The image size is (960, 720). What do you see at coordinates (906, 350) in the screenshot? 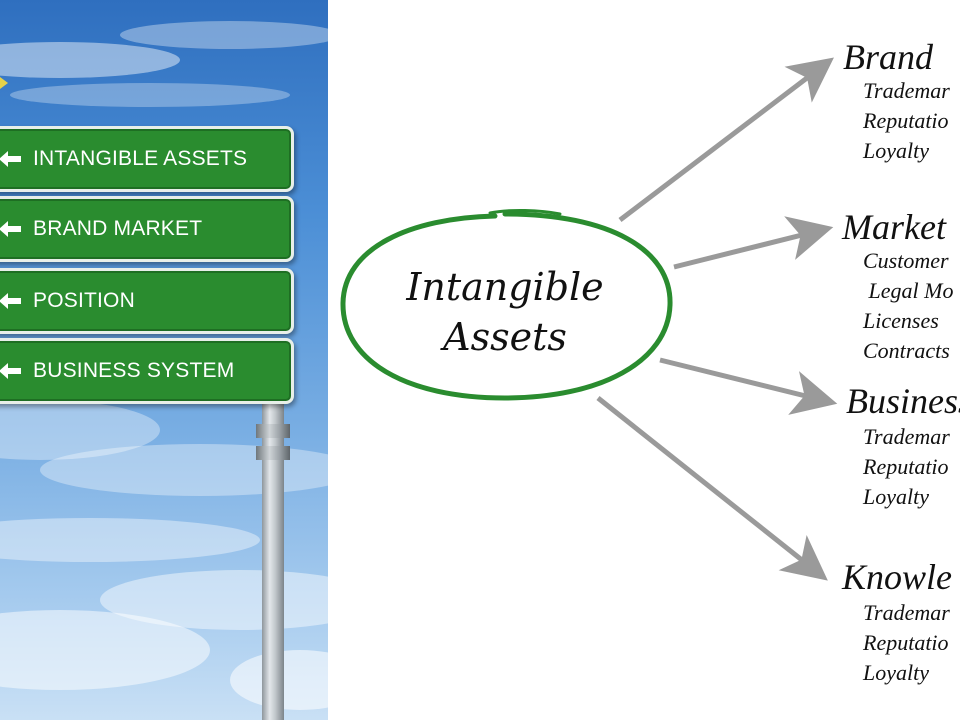
I see `category-item: Contracts` at bounding box center [906, 350].